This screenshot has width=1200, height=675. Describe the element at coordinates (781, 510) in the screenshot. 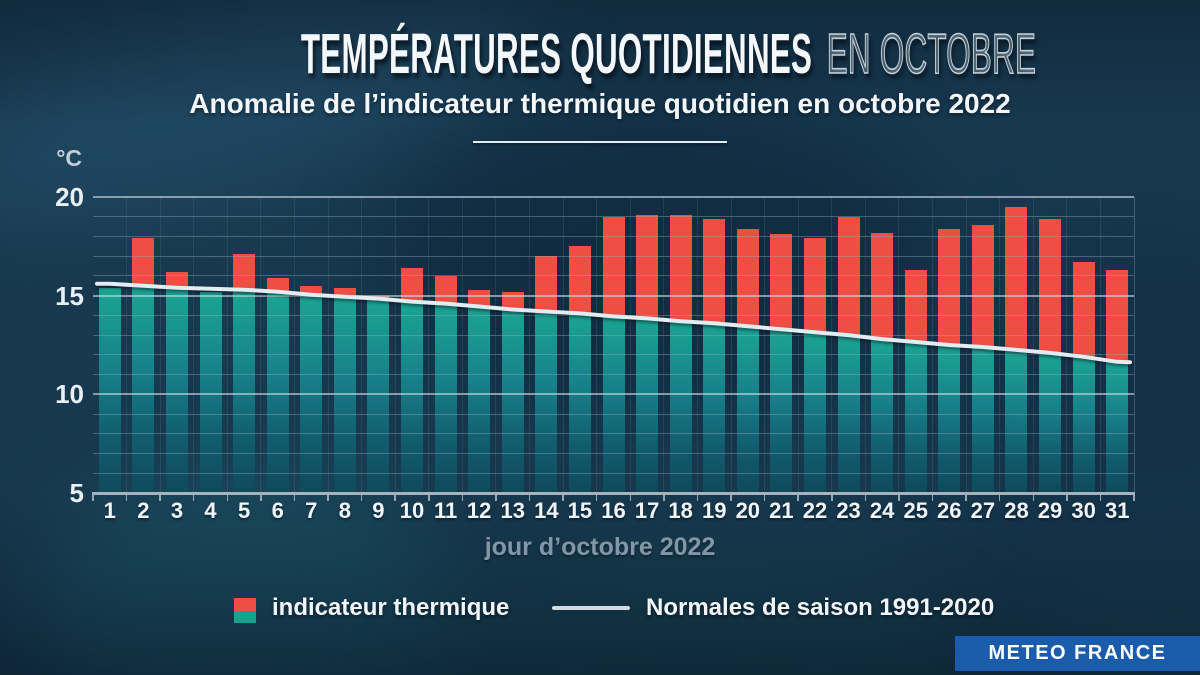

I see `x-tick-label-day-21: 21` at that location.